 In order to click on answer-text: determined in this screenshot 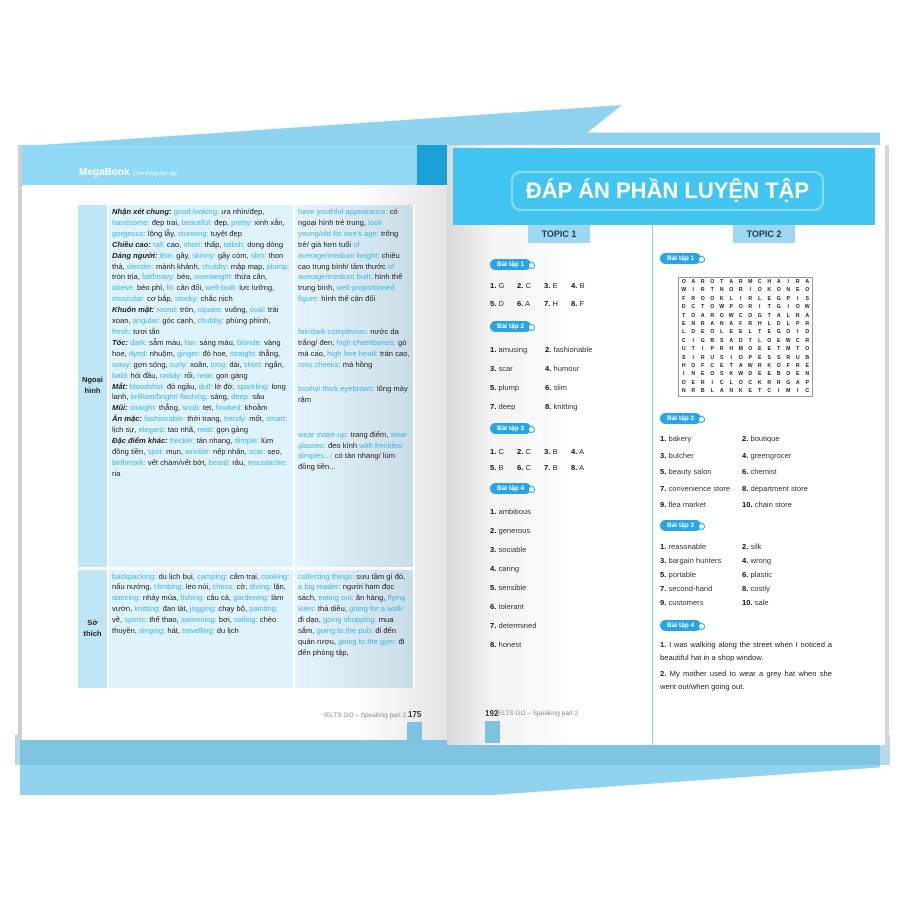, I will do `click(517, 625)`.